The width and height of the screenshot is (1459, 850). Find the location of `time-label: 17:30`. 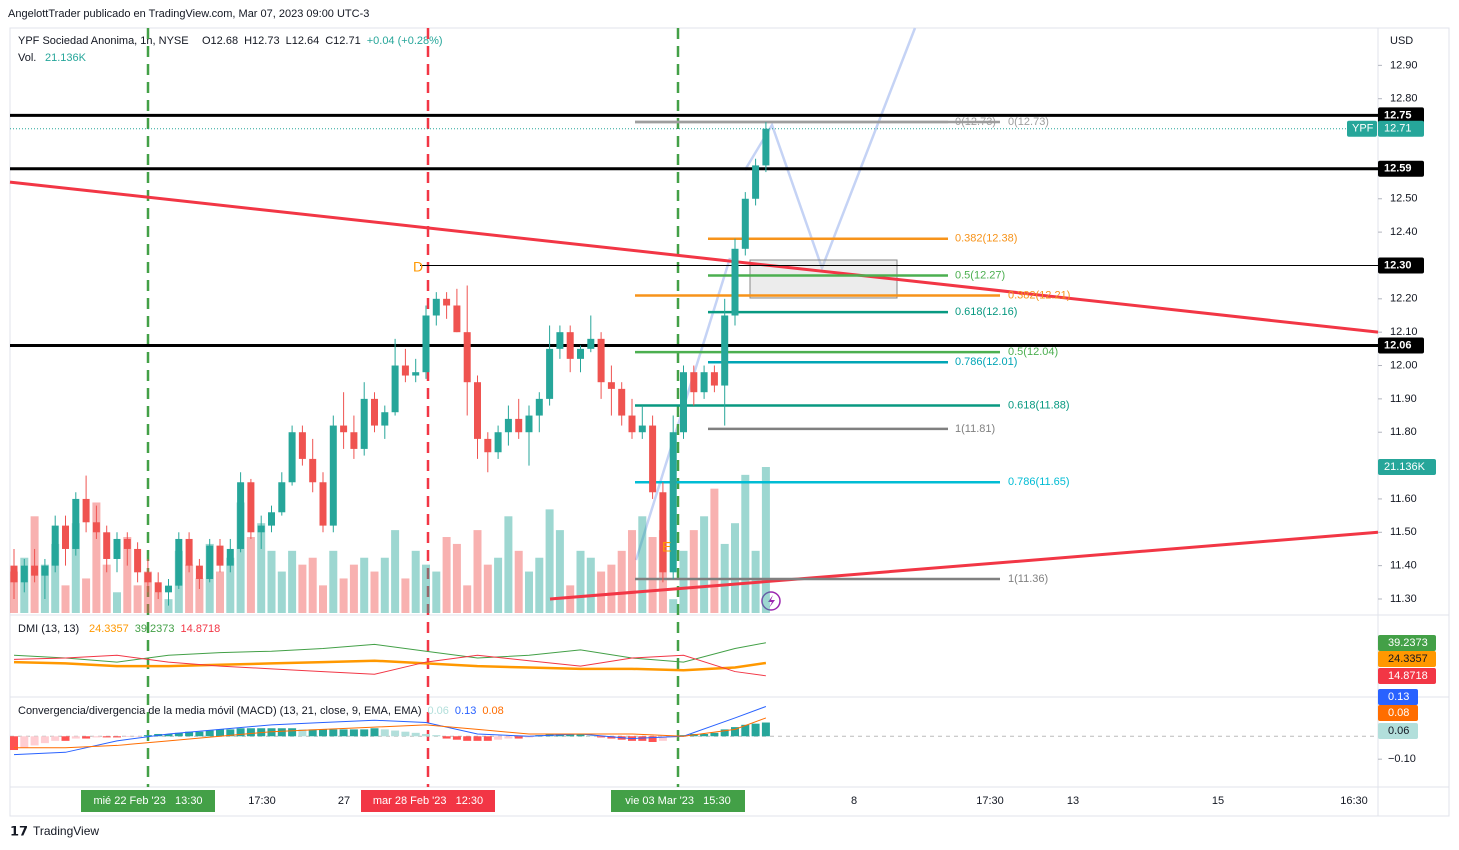

time-label: 17:30 is located at coordinates (262, 801).